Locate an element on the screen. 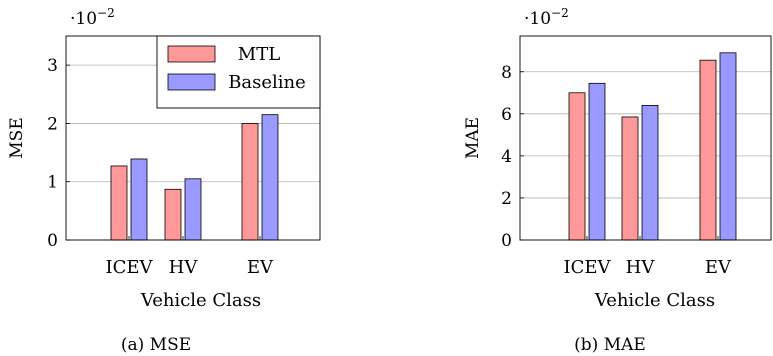  y-axis-label: MAE is located at coordinates (473, 138).